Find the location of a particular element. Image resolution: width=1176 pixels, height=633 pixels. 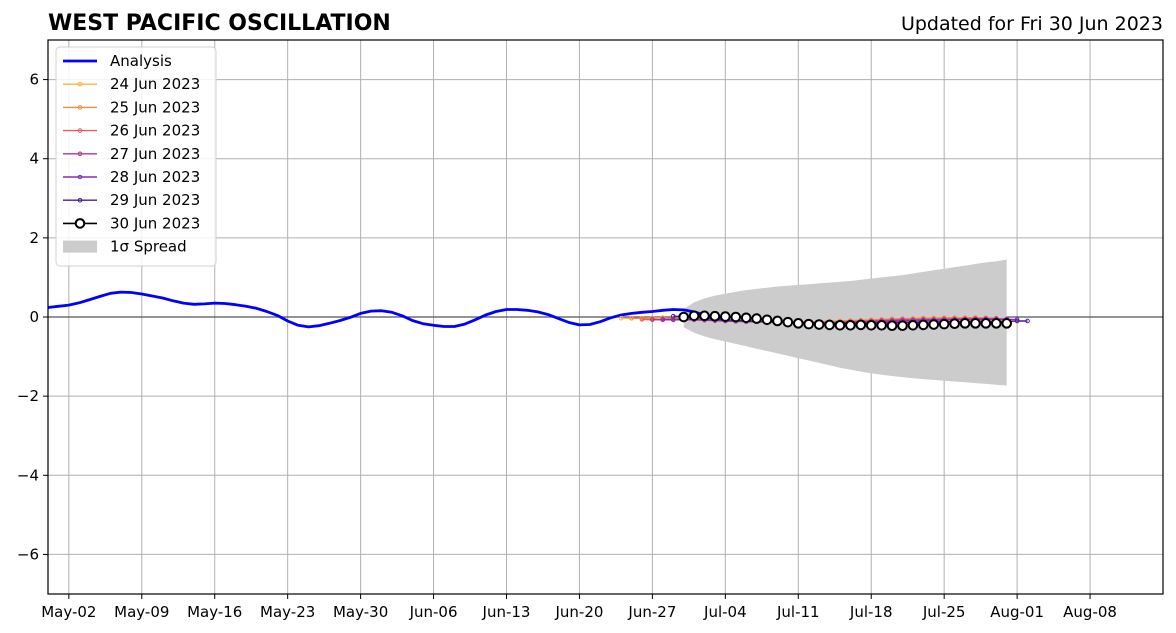

legend-label: 28 Jun 2023 is located at coordinates (155, 177).